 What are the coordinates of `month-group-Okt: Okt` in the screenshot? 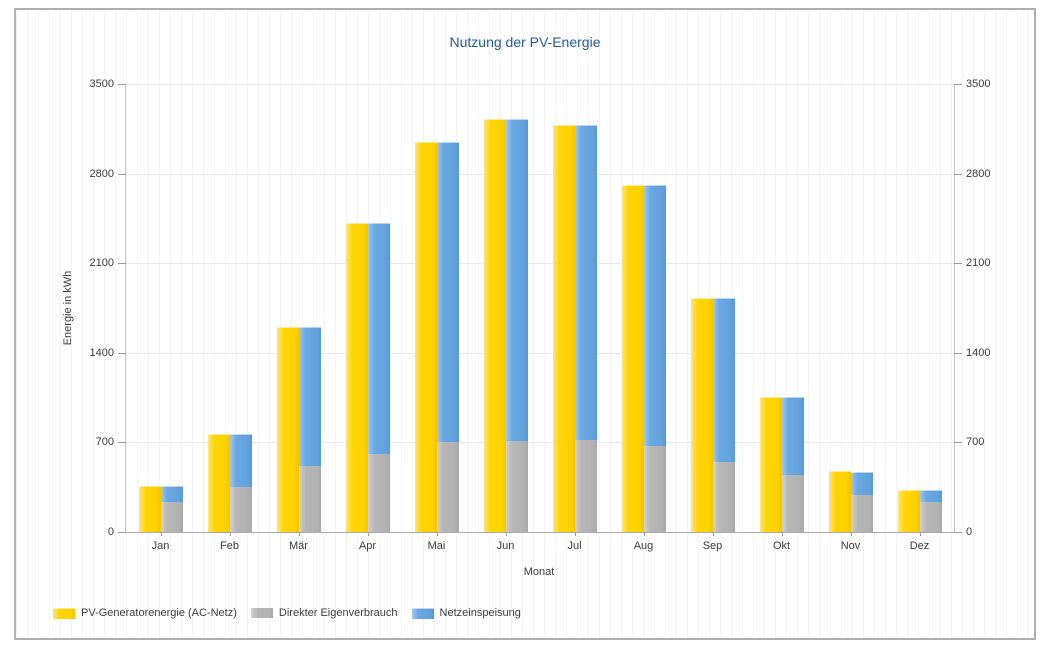 It's located at (781, 318).